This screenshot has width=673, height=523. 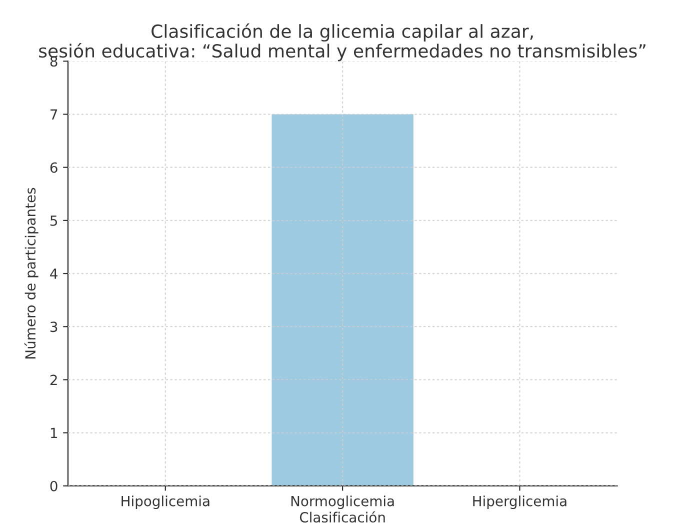 I want to click on y-tick-label: 2, so click(x=53, y=379).